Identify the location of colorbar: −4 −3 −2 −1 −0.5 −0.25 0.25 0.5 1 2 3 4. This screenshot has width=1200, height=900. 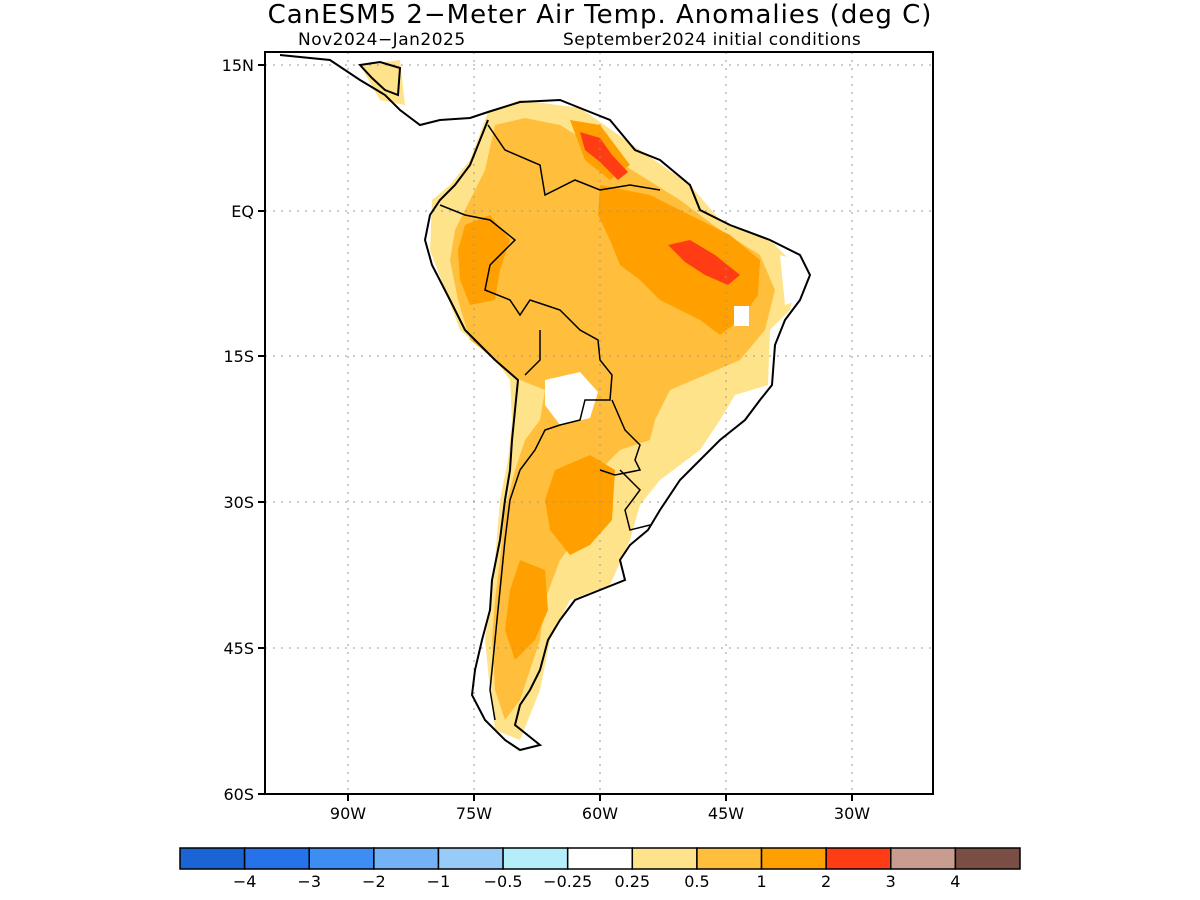
(600, 869).